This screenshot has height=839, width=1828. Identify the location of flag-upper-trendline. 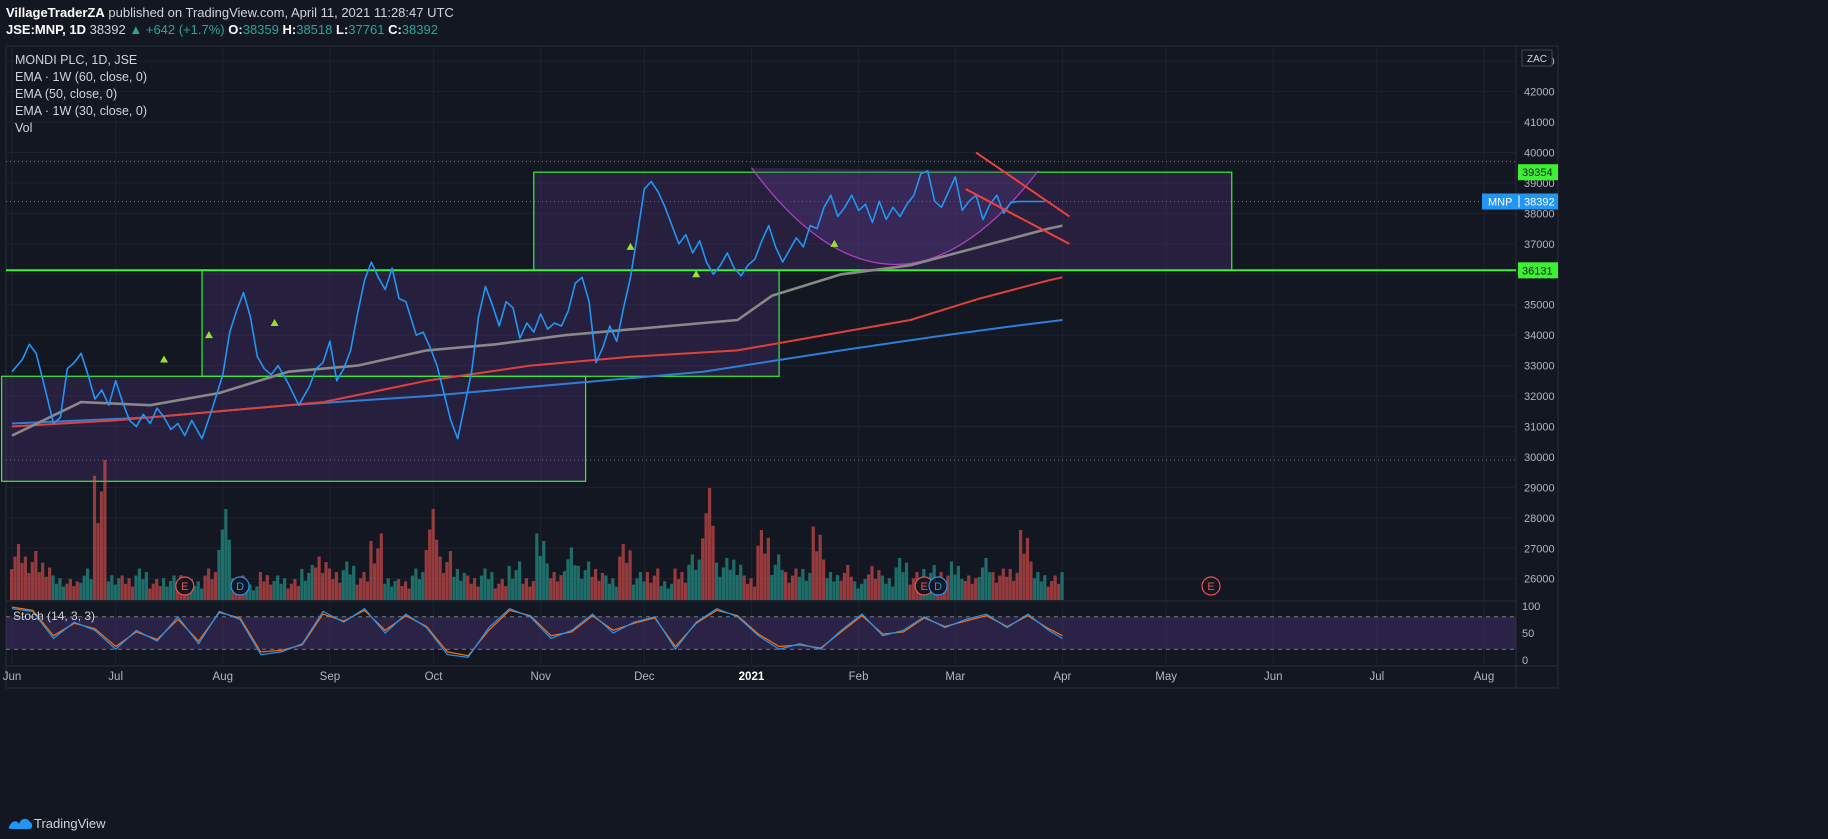
(1022, 184).